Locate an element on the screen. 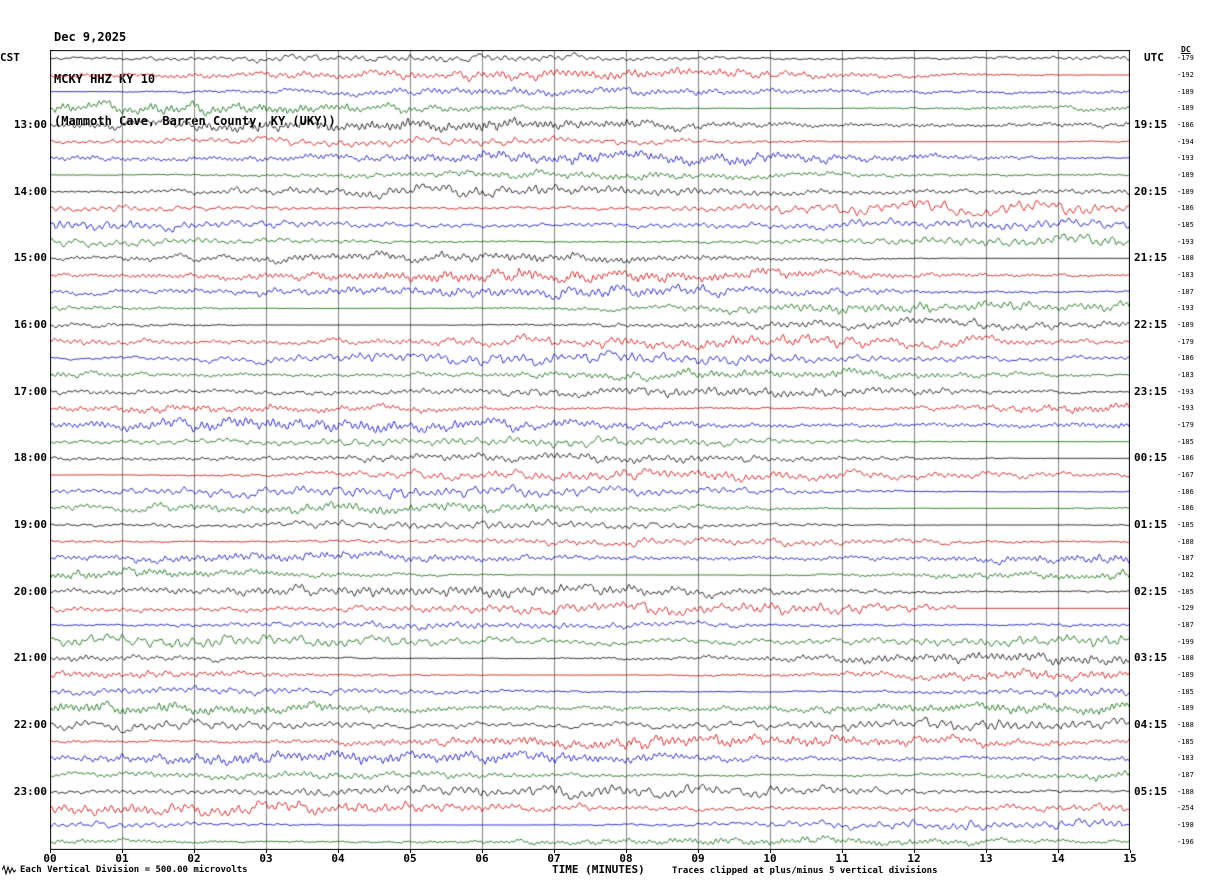  x-tick-label: 09 is located at coordinates (698, 858).